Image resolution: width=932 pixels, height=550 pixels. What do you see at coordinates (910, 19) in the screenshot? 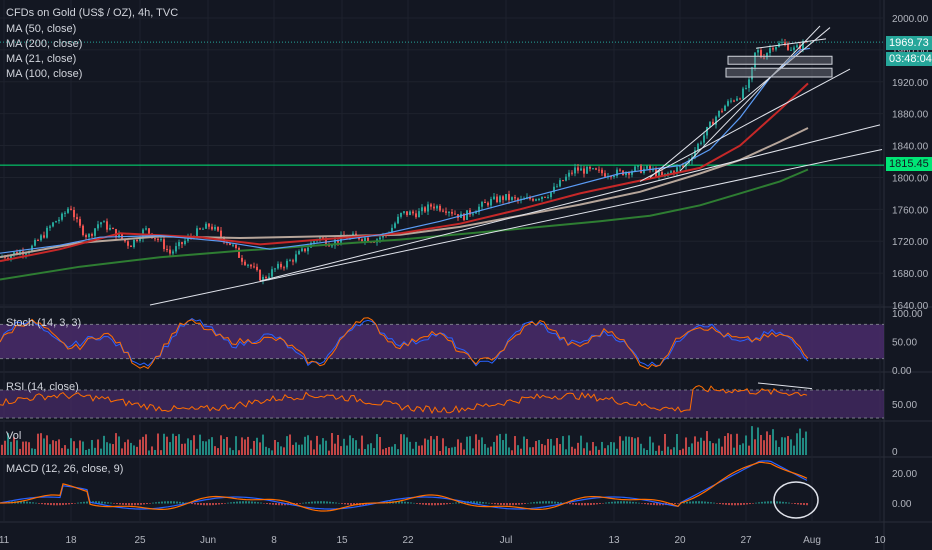
I see `y-tick-label: 2000.00` at bounding box center [910, 19].